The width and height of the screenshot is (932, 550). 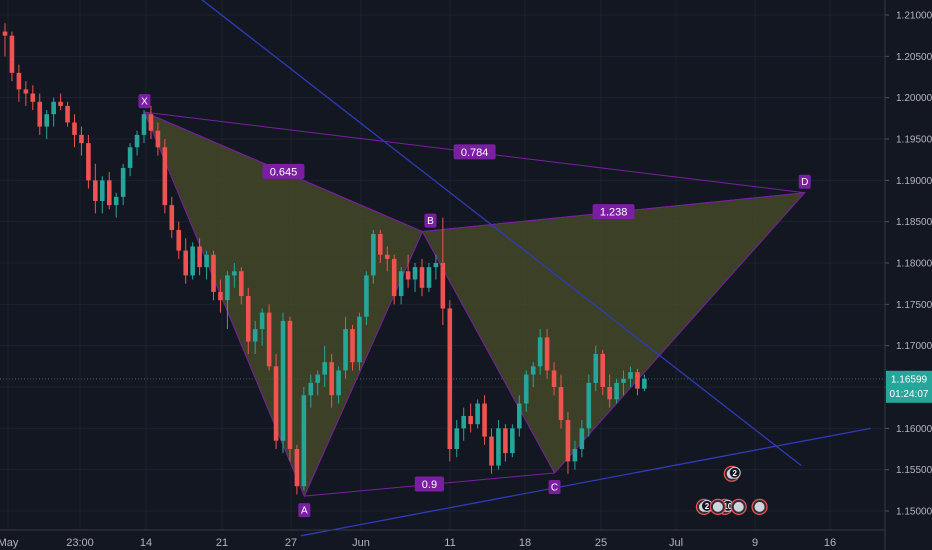 I want to click on trendline-ascending, so click(x=585, y=482).